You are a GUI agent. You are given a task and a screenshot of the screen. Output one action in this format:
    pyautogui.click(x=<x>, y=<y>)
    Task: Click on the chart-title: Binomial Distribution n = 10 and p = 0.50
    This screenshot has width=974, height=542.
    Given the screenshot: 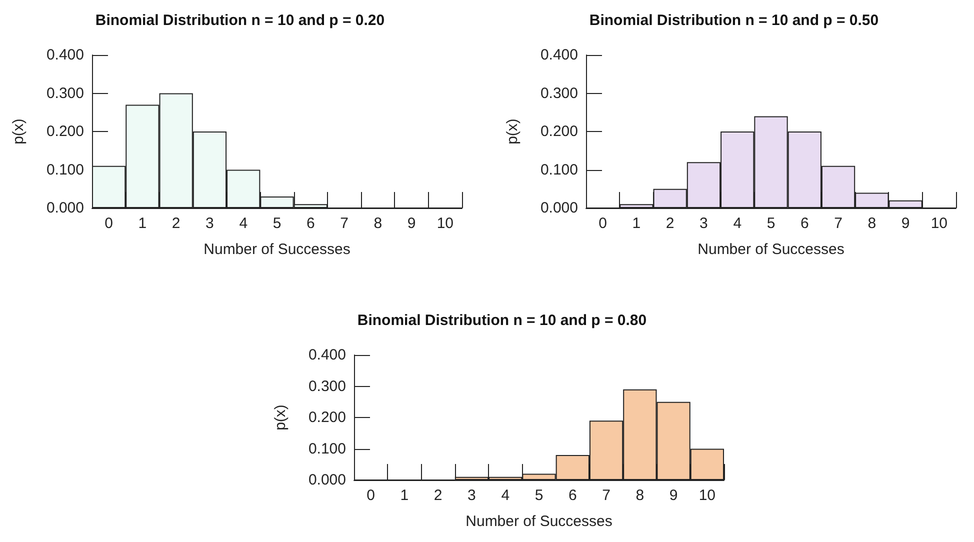 What is the action you would take?
    pyautogui.click(x=734, y=20)
    